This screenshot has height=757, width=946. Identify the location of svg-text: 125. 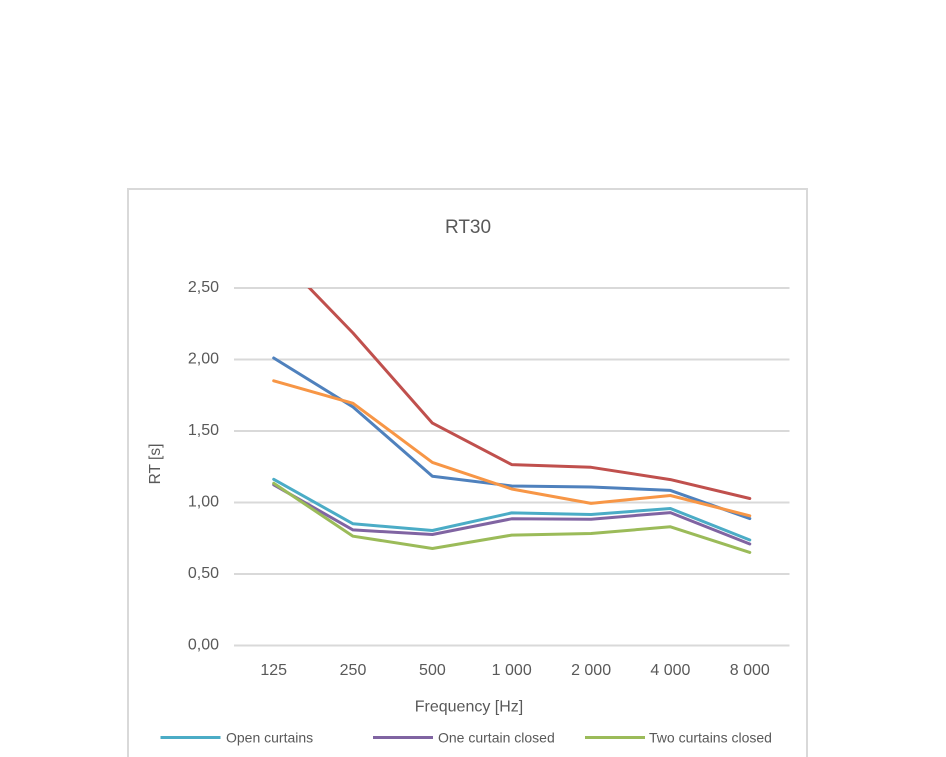
(273, 670).